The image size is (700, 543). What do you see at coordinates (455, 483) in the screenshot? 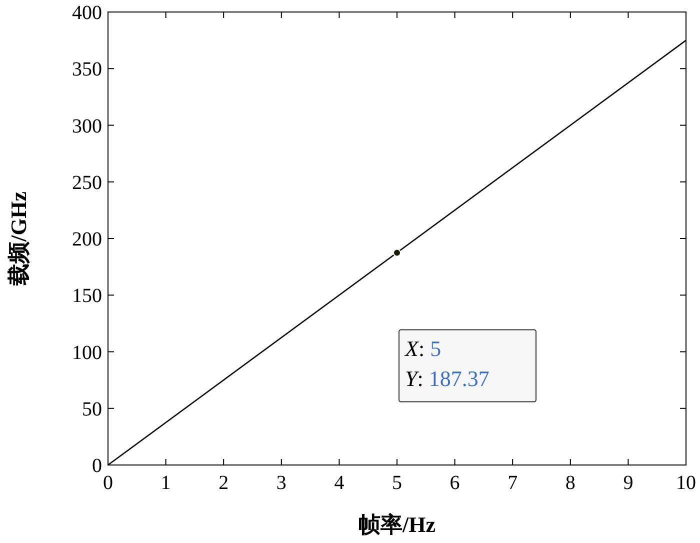
I see `x-tick-label: 6` at bounding box center [455, 483].